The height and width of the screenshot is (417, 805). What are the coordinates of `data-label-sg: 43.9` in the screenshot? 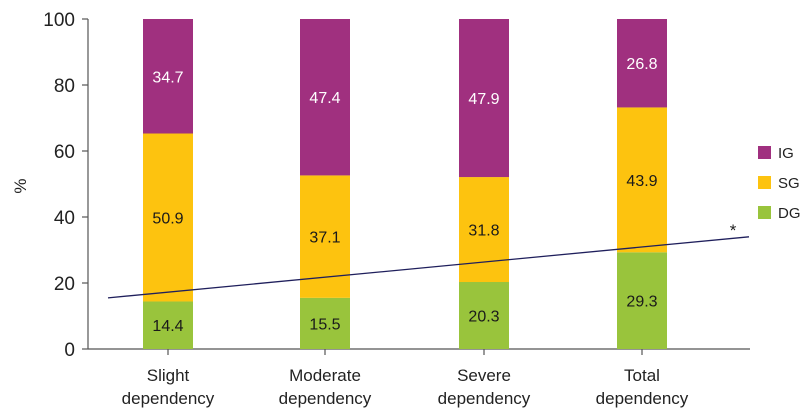 It's located at (641, 181).